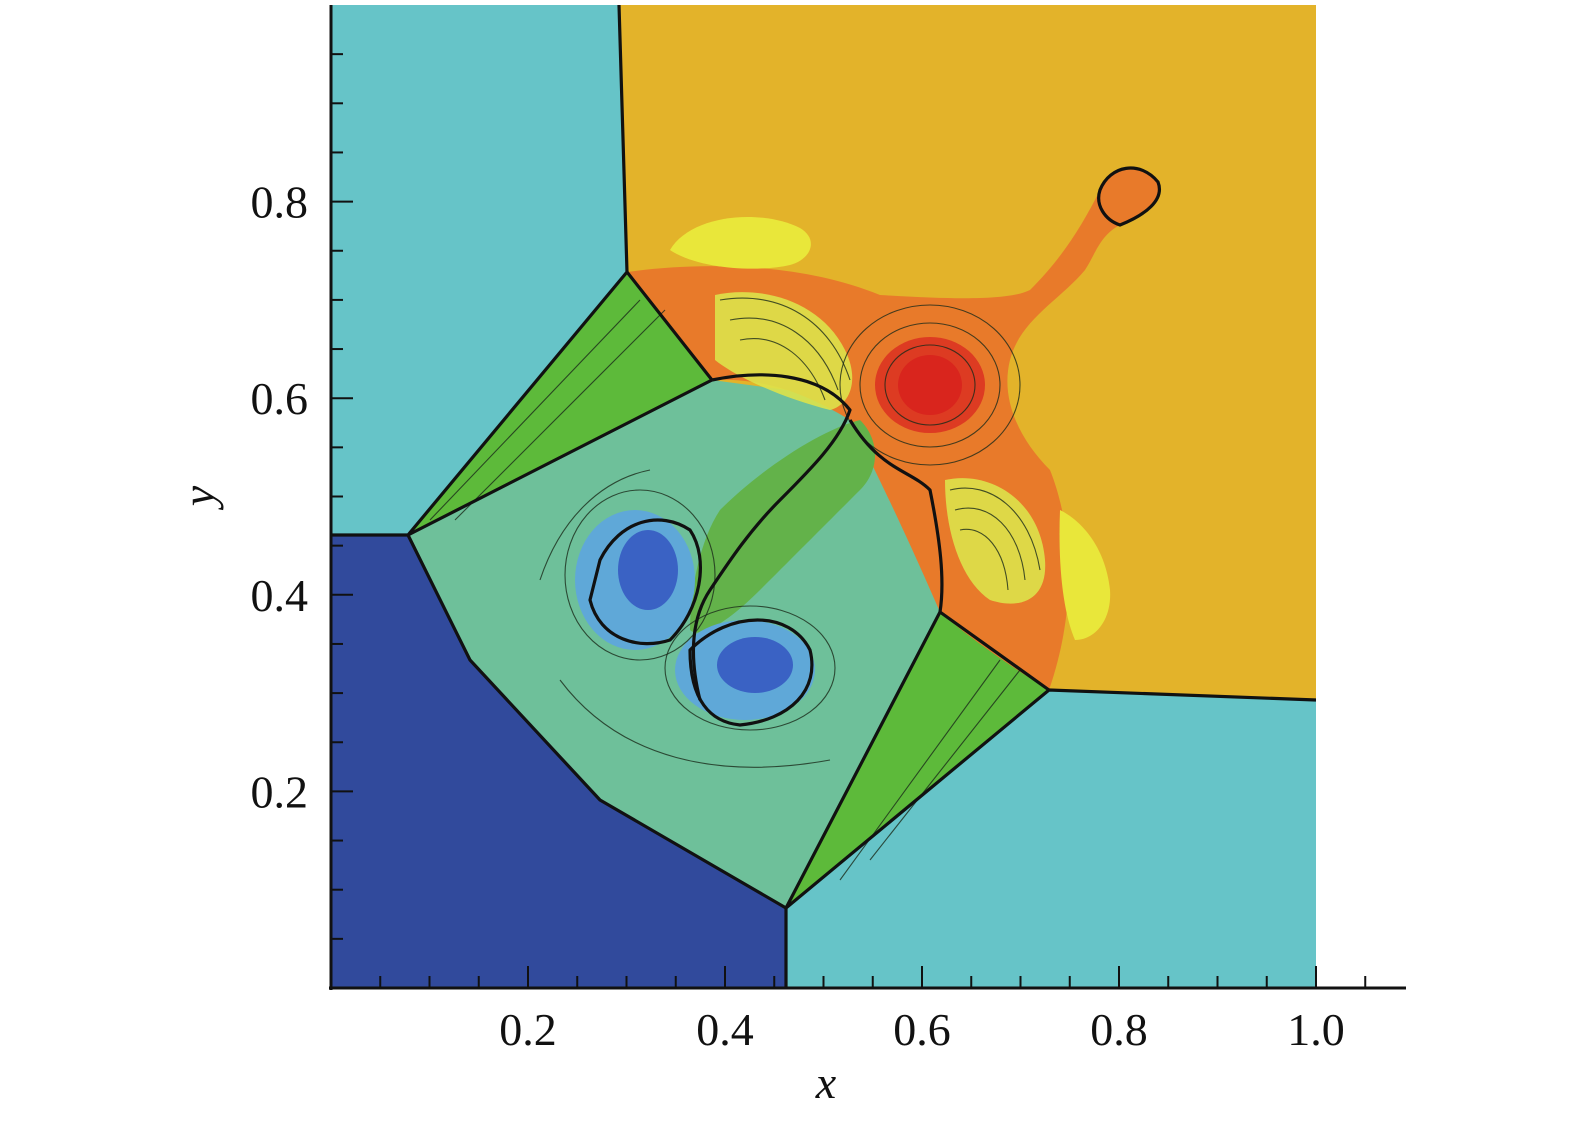  I want to click on region-yellow-mid, so click(784, 351).